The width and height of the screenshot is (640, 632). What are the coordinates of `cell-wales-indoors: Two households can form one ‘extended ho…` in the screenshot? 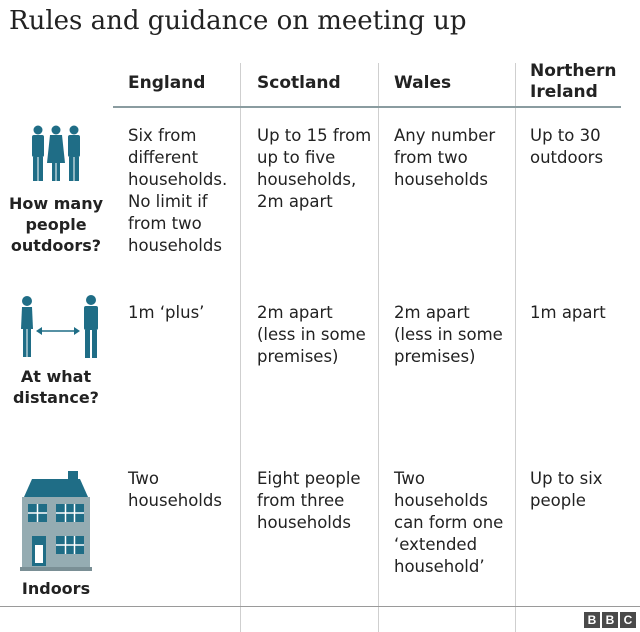 It's located at (449, 522).